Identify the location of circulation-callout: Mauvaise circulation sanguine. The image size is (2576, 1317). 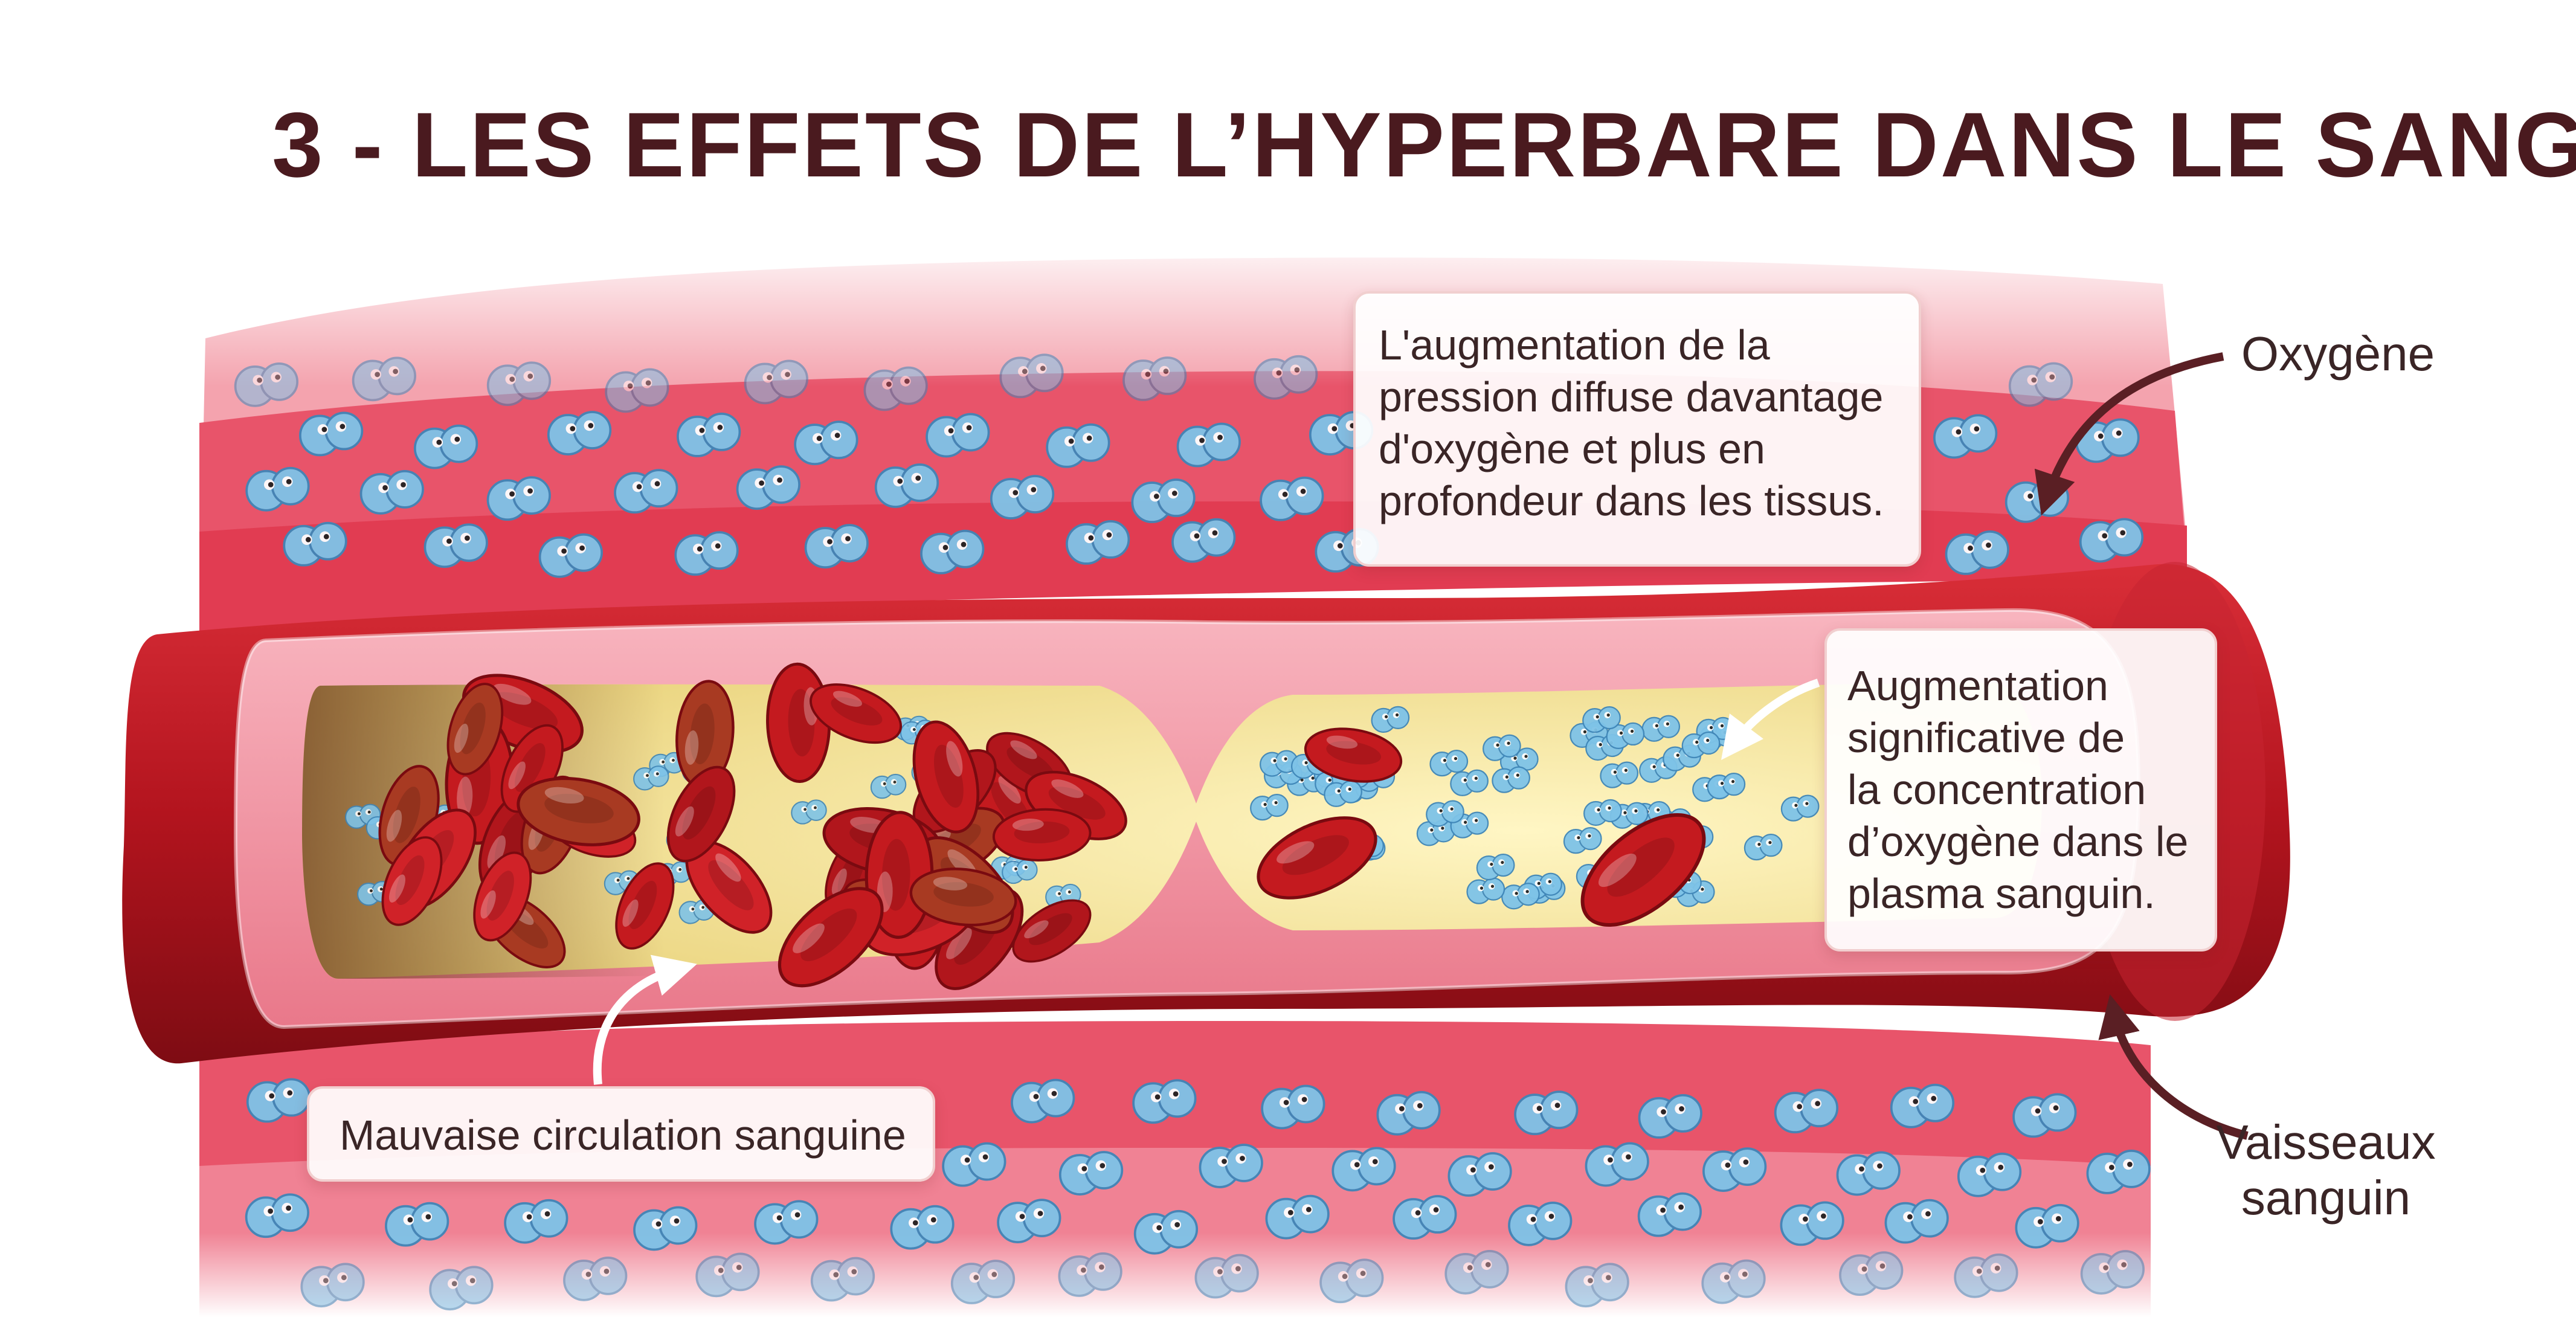
(621, 1134).